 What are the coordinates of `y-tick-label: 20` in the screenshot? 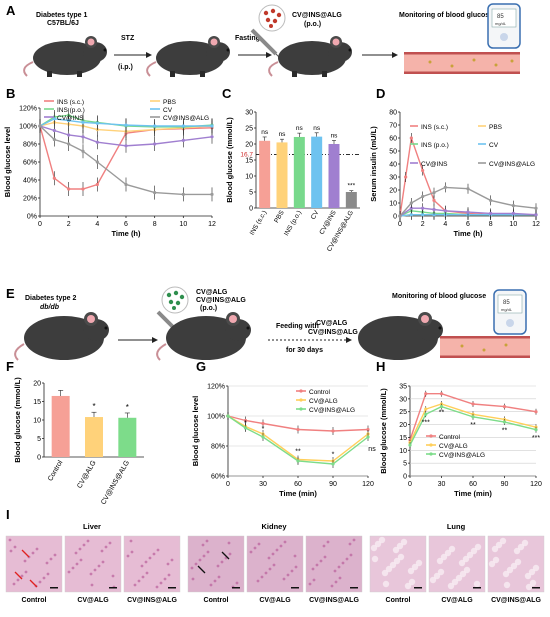 It's located at (249, 145).